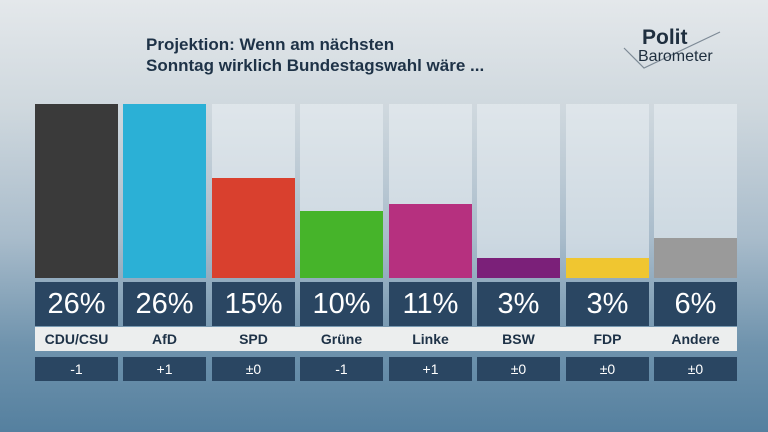 Image resolution: width=768 pixels, height=432 pixels. I want to click on title-line-1: Projektion: Wenn am nächsten, so click(270, 44).